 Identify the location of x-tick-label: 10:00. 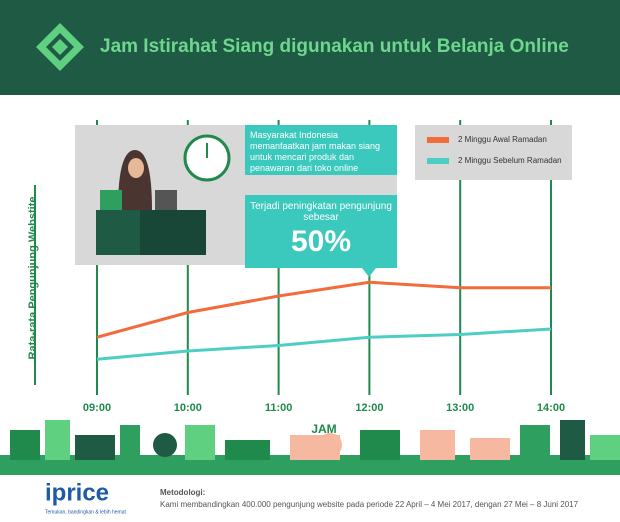
(188, 408).